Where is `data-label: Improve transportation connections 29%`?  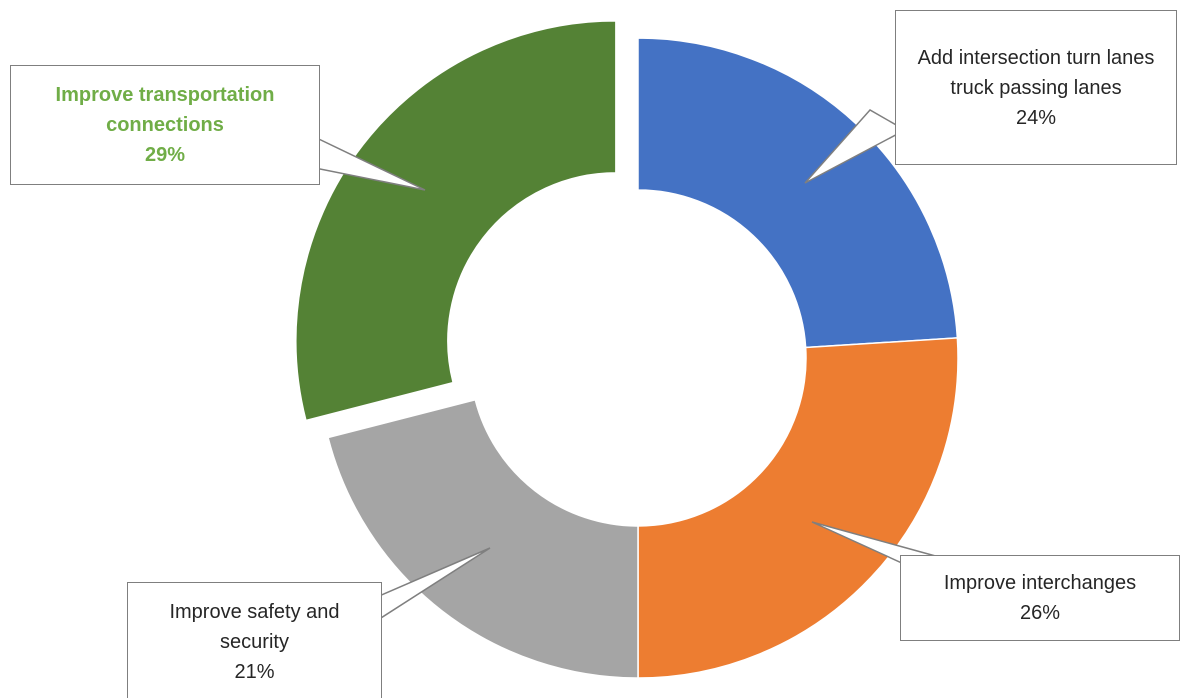 data-label: Improve transportation connections 29% is located at coordinates (165, 125).